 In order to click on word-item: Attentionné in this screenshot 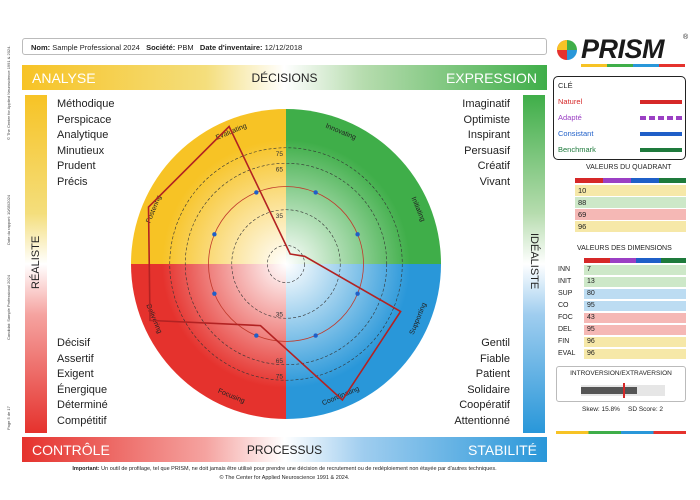, I will do `click(482, 420)`.